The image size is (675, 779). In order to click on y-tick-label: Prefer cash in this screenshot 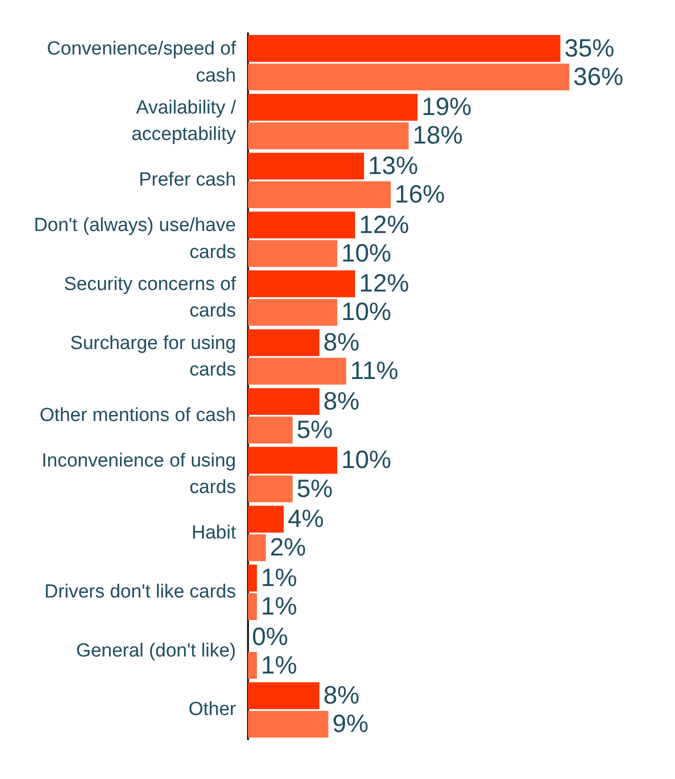, I will do `click(187, 180)`.